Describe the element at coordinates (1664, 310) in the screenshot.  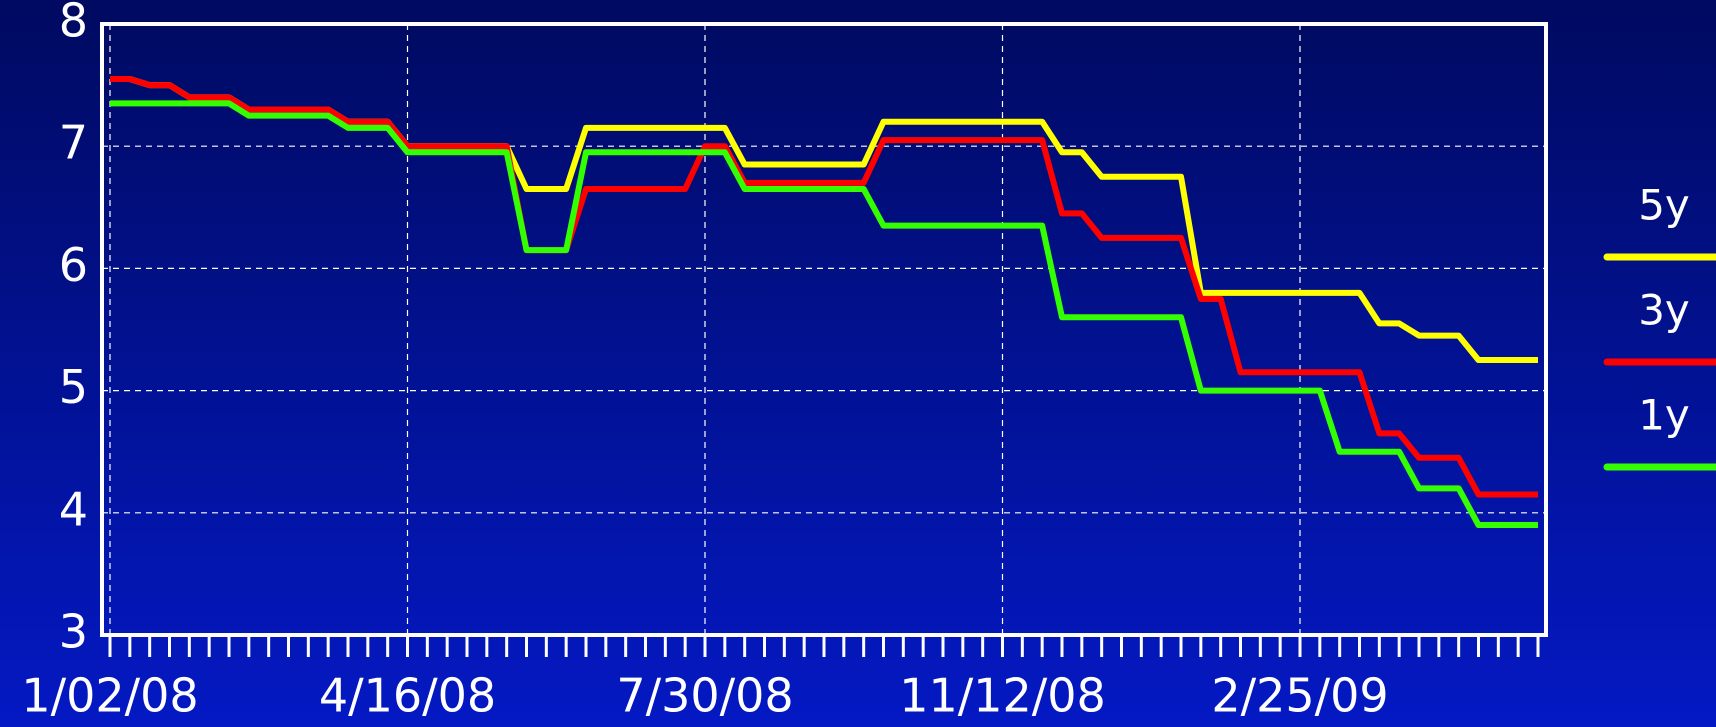
I see `legend-label: 3y` at that location.